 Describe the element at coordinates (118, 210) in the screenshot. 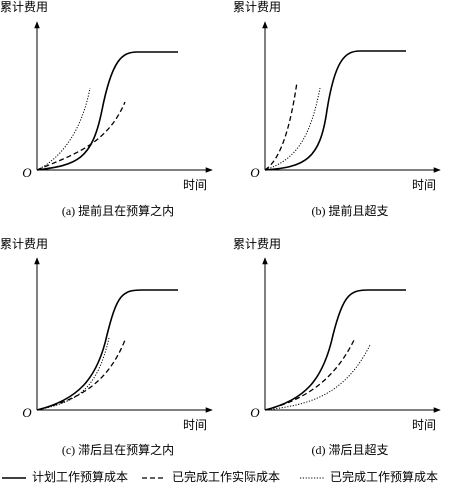

I see `caption: (a) 提前且在预算之内` at that location.